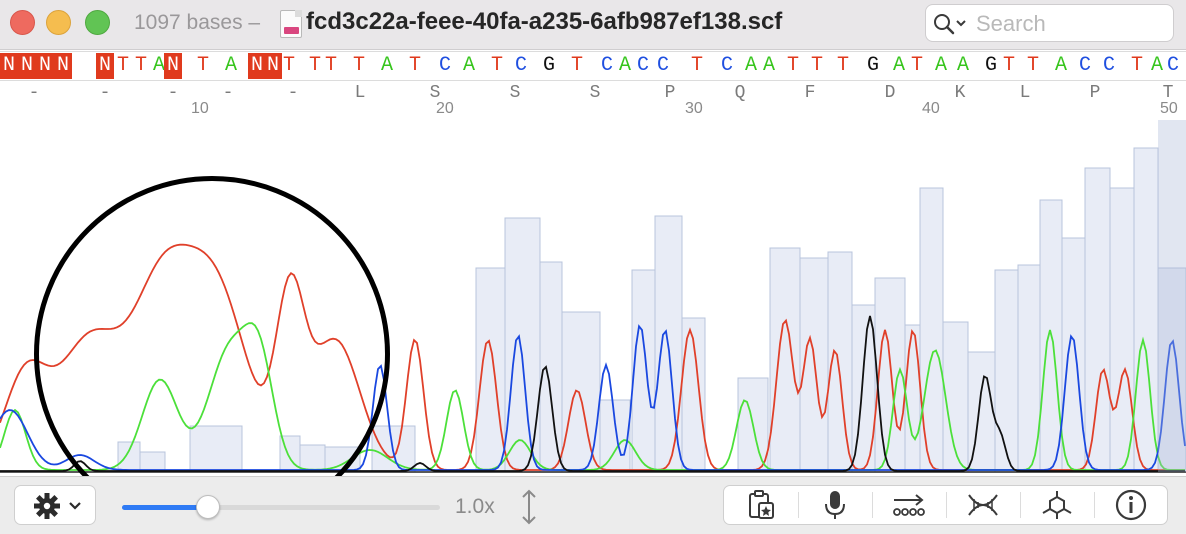  What do you see at coordinates (475, 506) in the screenshot?
I see `zoom-level-label: 1.0x` at bounding box center [475, 506].